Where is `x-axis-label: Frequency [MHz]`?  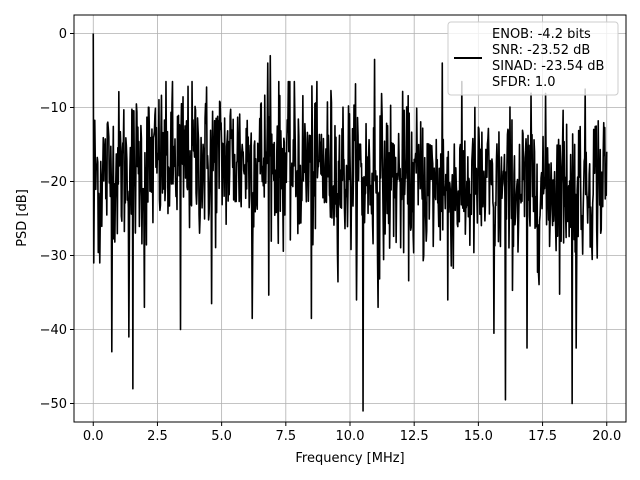 x-axis-label: Frequency [MHz] is located at coordinates (349, 458).